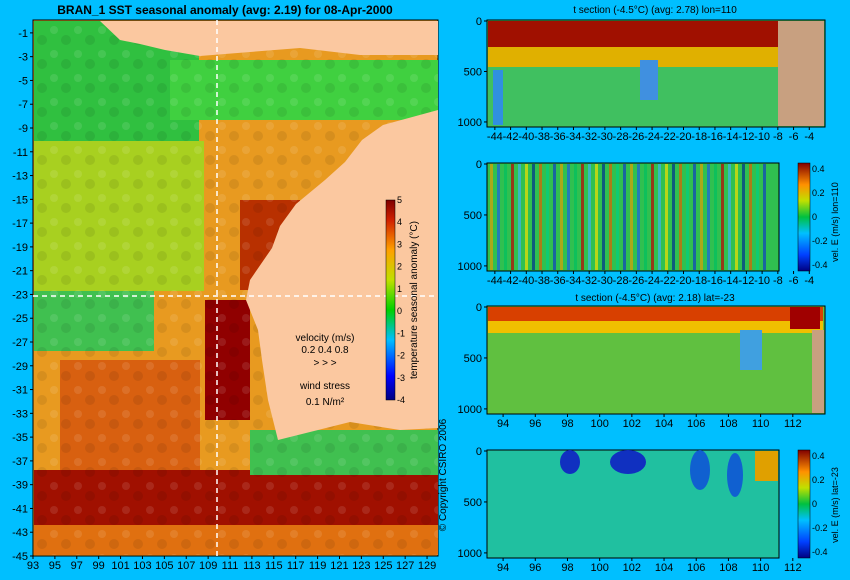  I want to click on vel-section-lon-stripes, so click(628, 217).